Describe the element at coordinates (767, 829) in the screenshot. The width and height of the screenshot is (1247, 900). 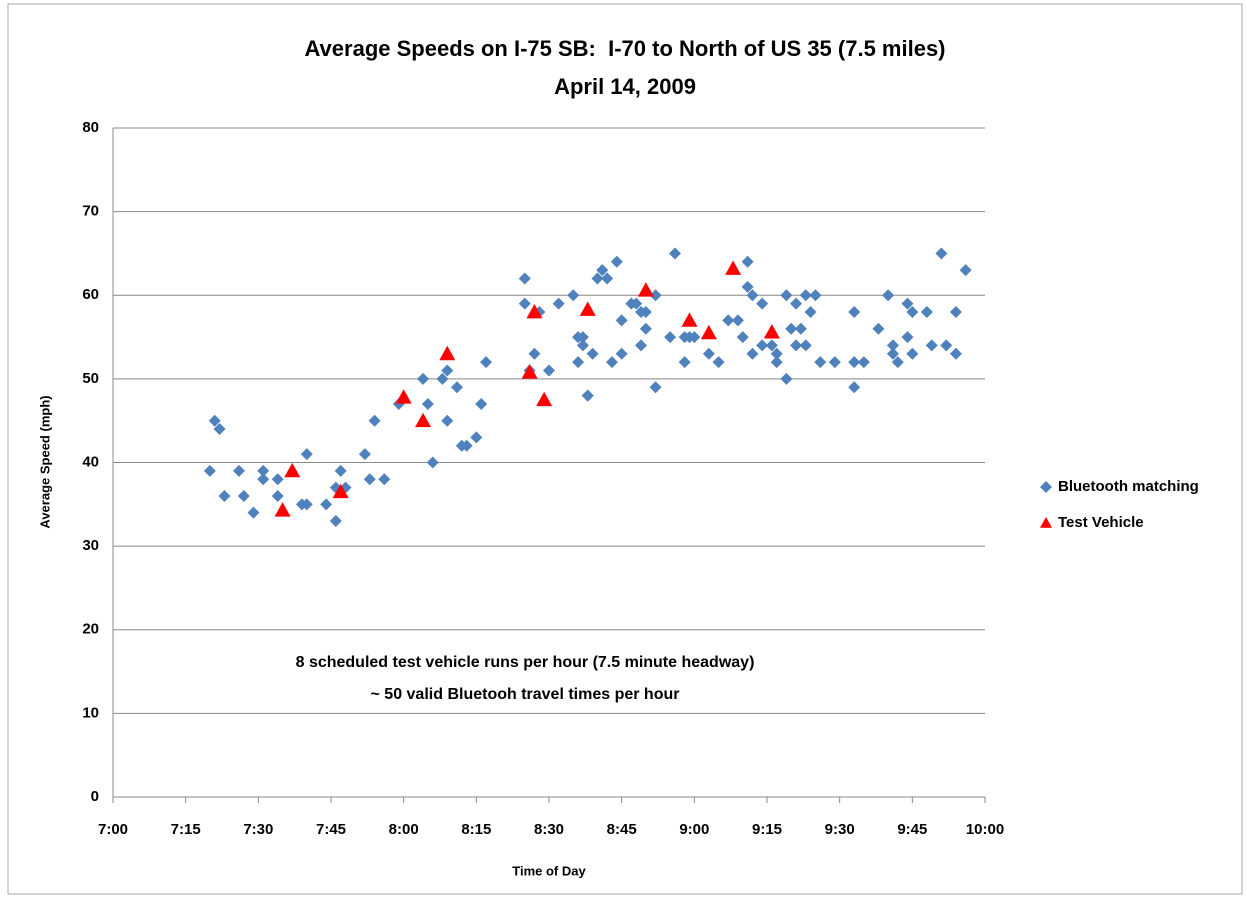
I see `x-tick-label: 9:15` at that location.